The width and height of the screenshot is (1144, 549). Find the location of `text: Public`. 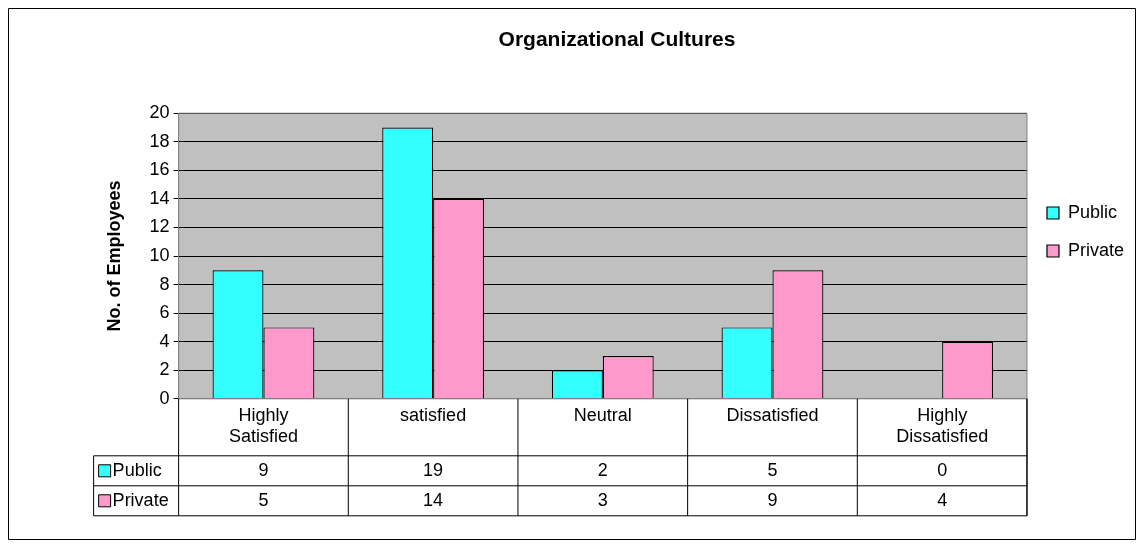

text: Public is located at coordinates (1092, 211).